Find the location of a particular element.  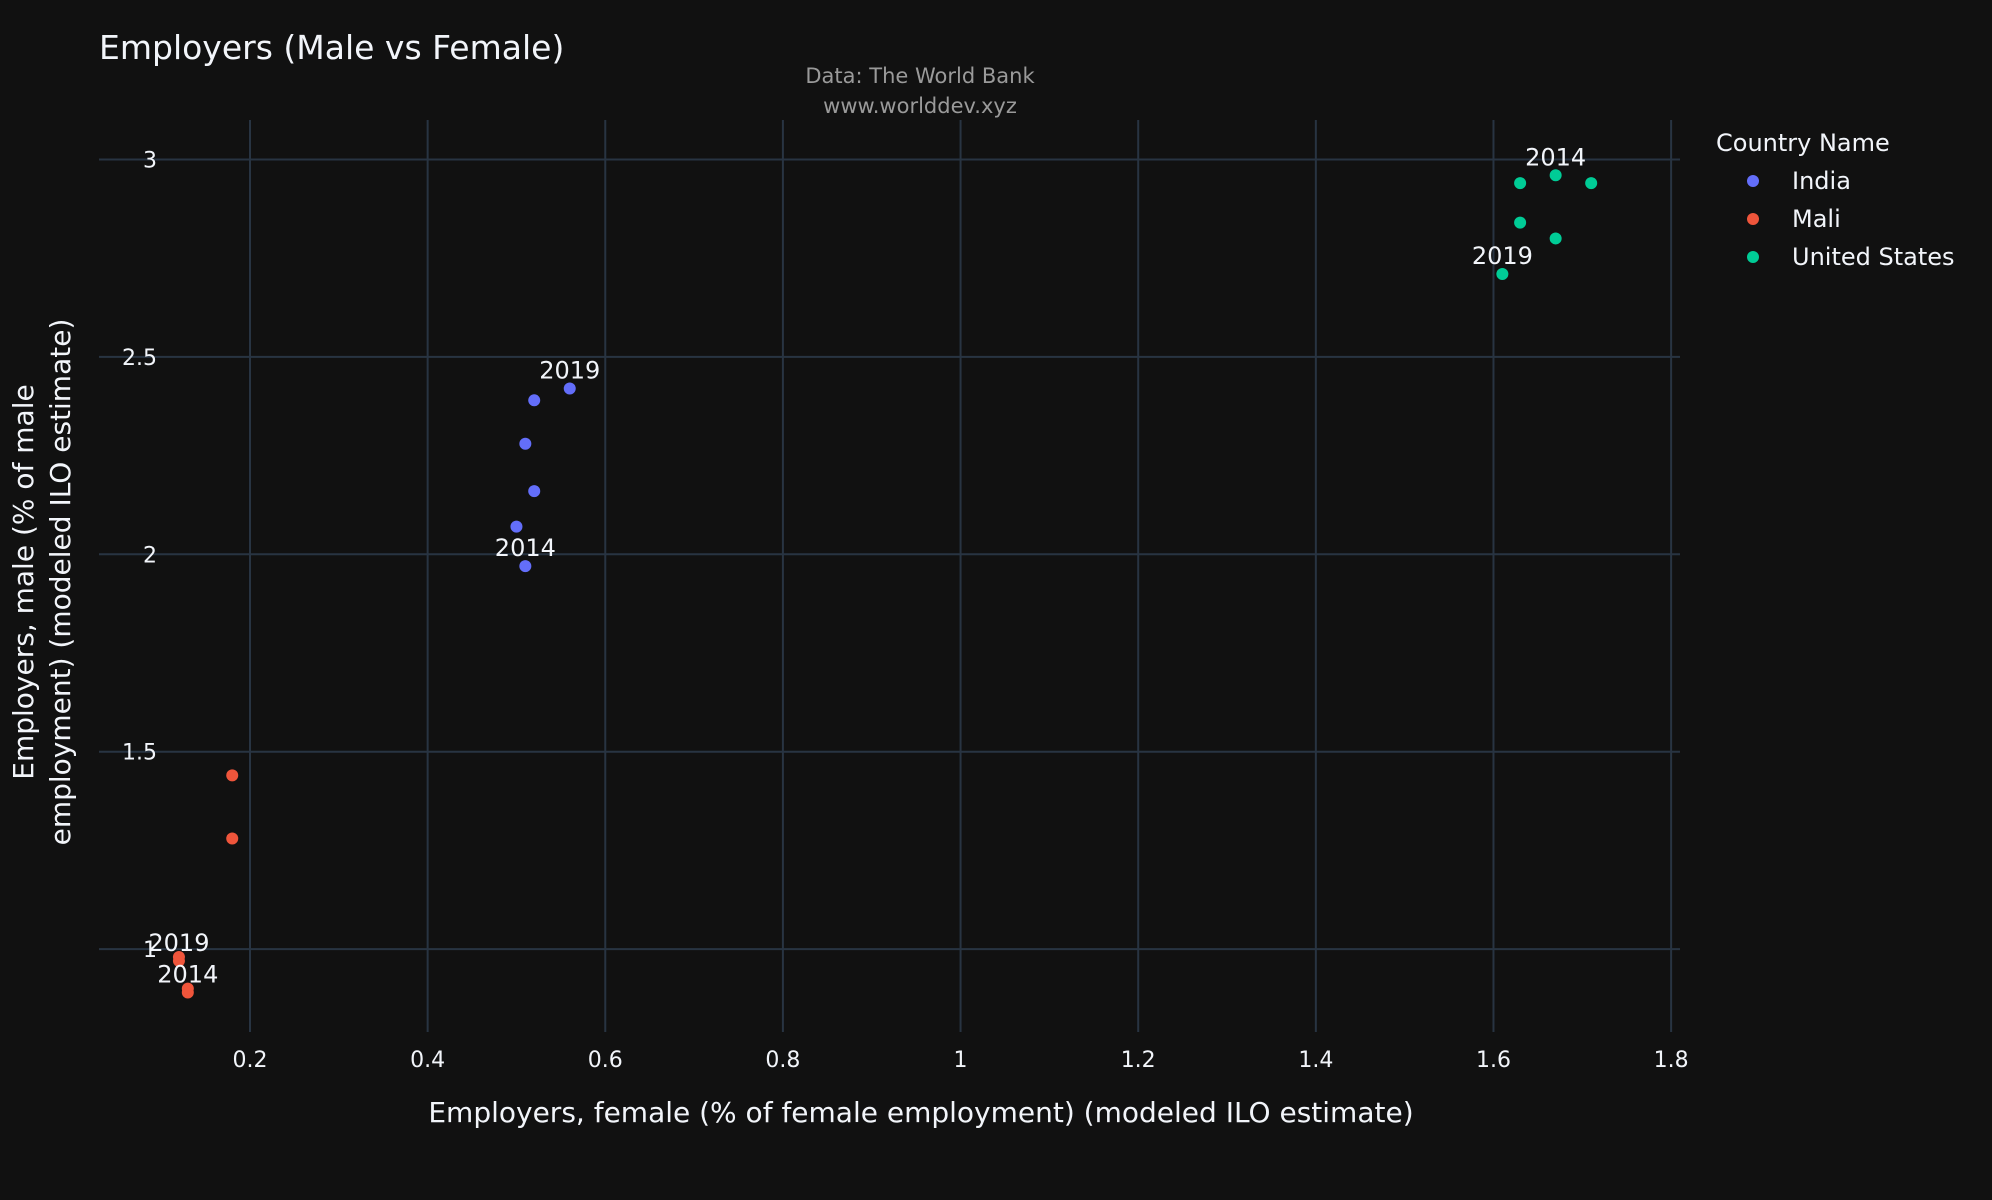

x-tick-label: 0.2 is located at coordinates (249, 1060).